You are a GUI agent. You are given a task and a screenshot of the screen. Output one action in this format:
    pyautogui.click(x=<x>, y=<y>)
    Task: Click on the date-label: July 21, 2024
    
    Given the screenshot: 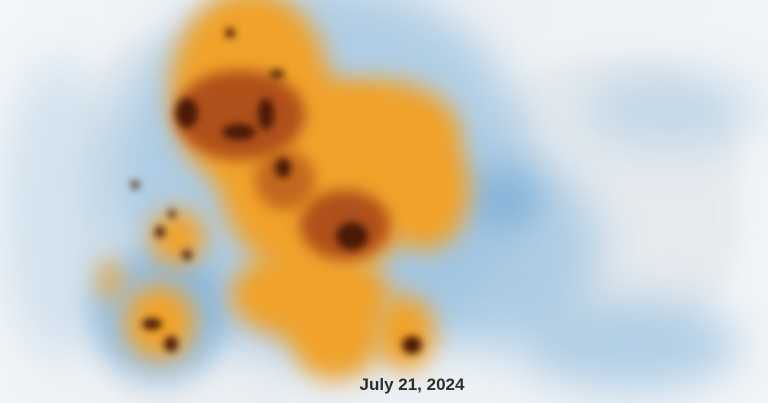 What is the action you would take?
    pyautogui.click(x=412, y=384)
    